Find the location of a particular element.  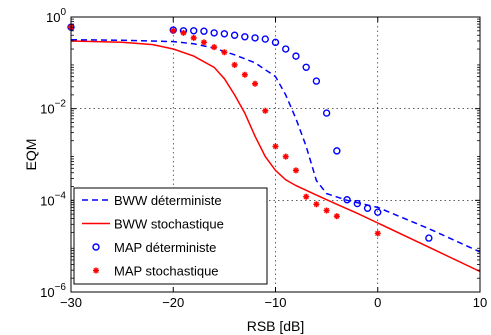

y-tick-exponent: −2 is located at coordinates (61, 104).